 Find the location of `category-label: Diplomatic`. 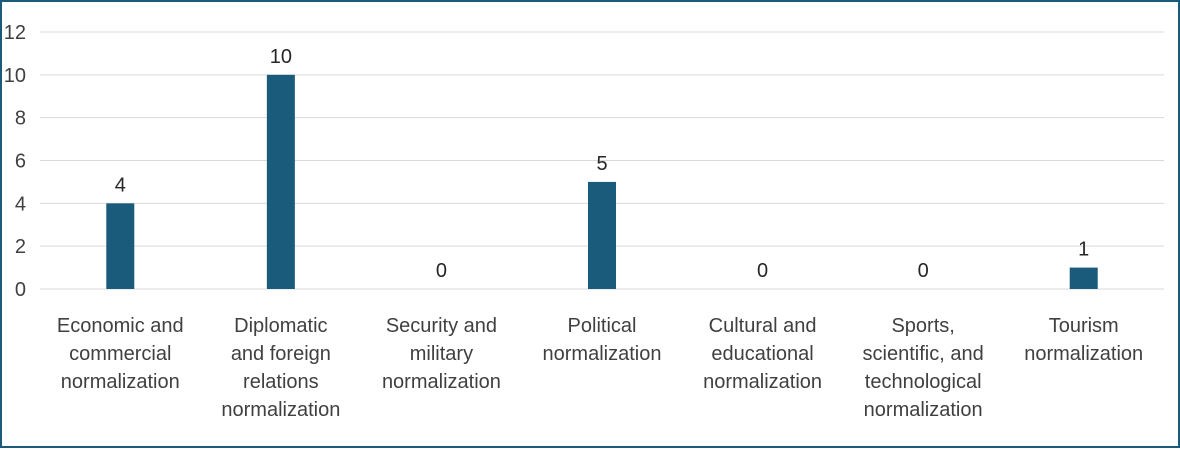

category-label: Diplomatic is located at coordinates (280, 326).